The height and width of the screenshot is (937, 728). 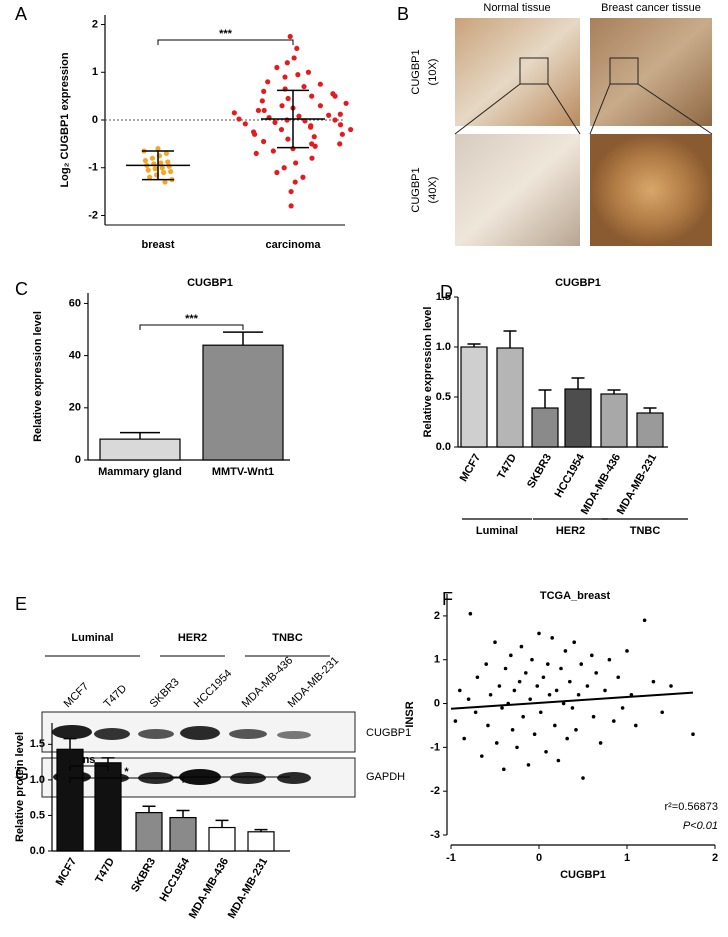 What do you see at coordinates (210, 283) in the screenshot?
I see `chart-title: CUGBP1` at bounding box center [210, 283].